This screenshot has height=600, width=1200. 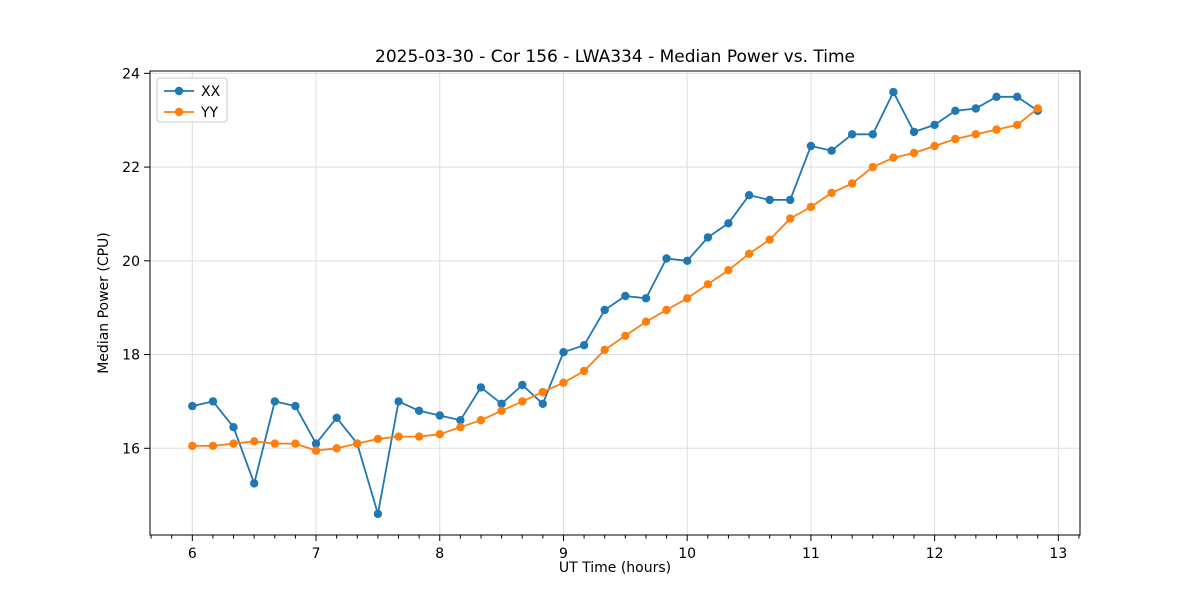 I want to click on legend-label-XX: XX, so click(x=211, y=92).